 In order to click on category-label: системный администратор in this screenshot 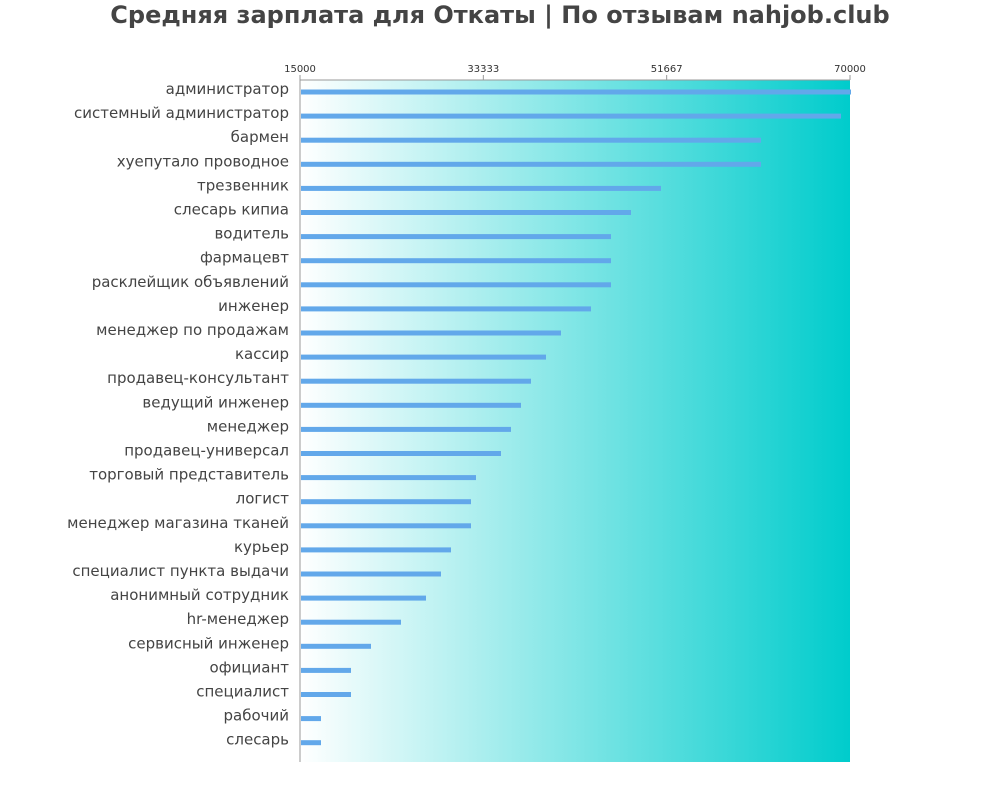, I will do `click(181, 113)`.